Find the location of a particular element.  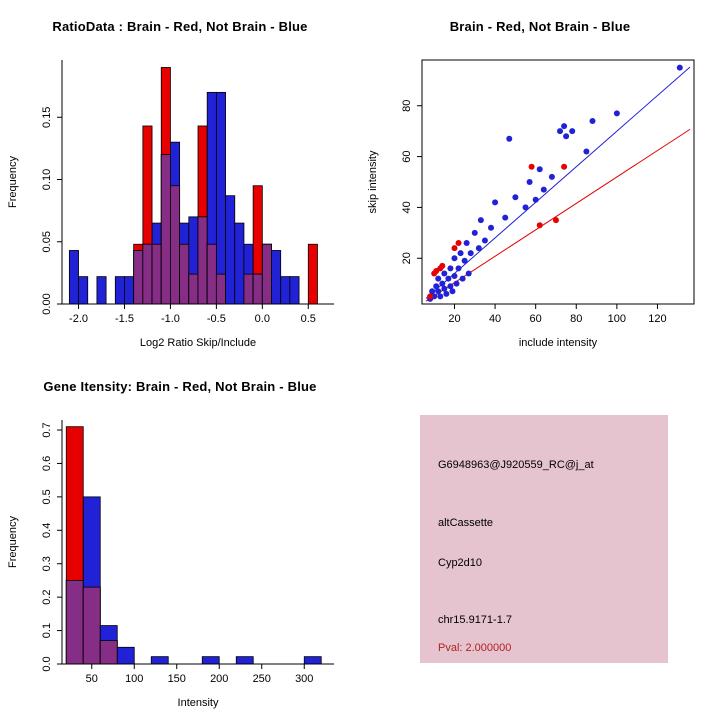

svg-text: -1.0 is located at coordinates (170, 319).